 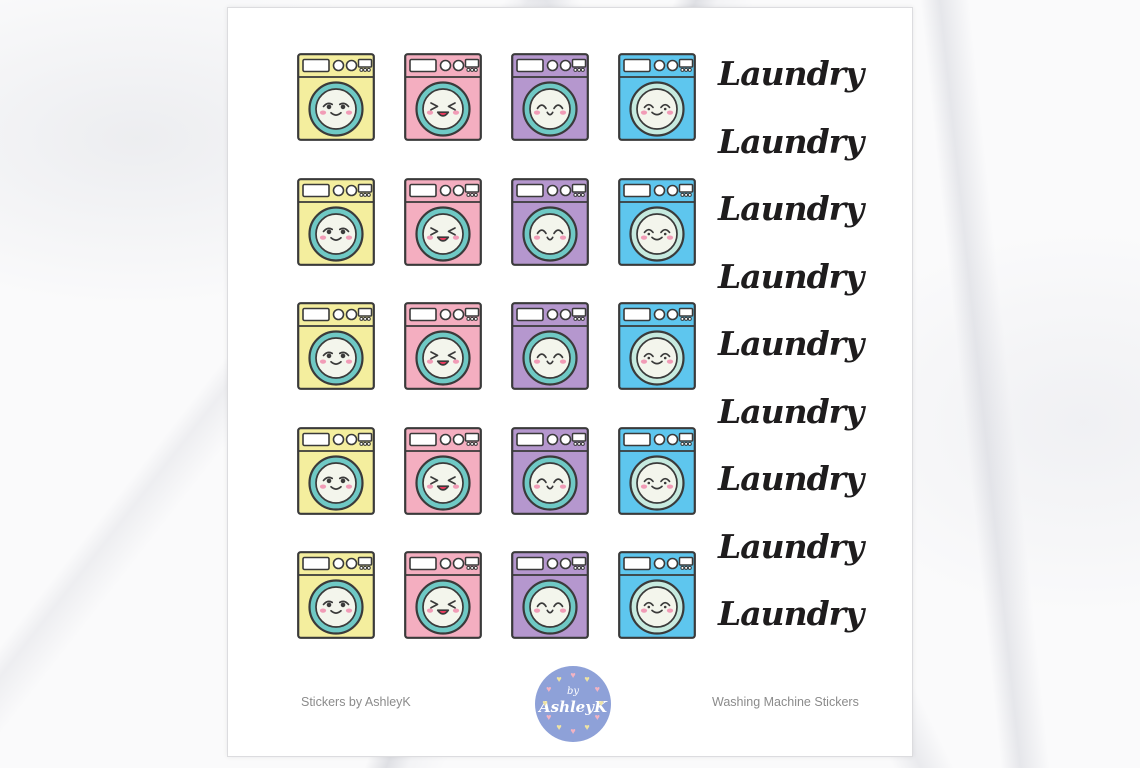 I want to click on logo-word-ashleyk: AshleyK, so click(x=573, y=707).